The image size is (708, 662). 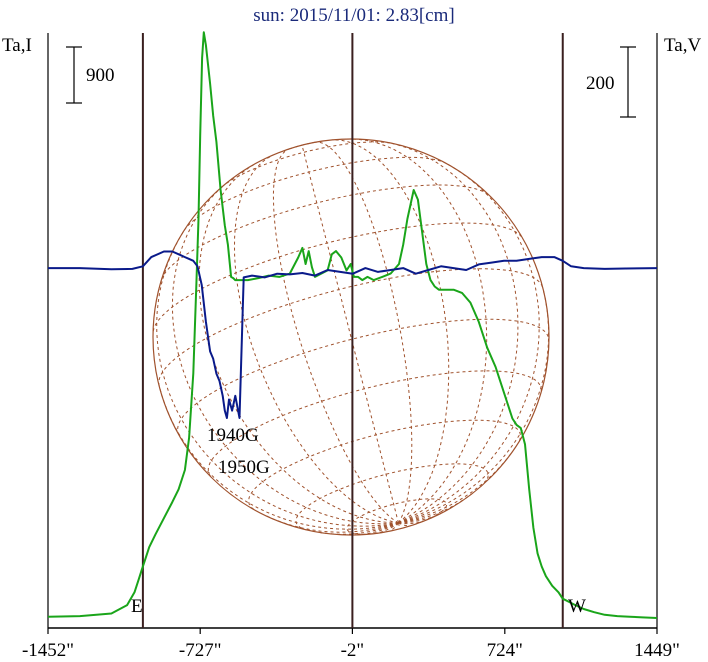 What do you see at coordinates (137, 606) in the screenshot?
I see `east-limb-label: E` at bounding box center [137, 606].